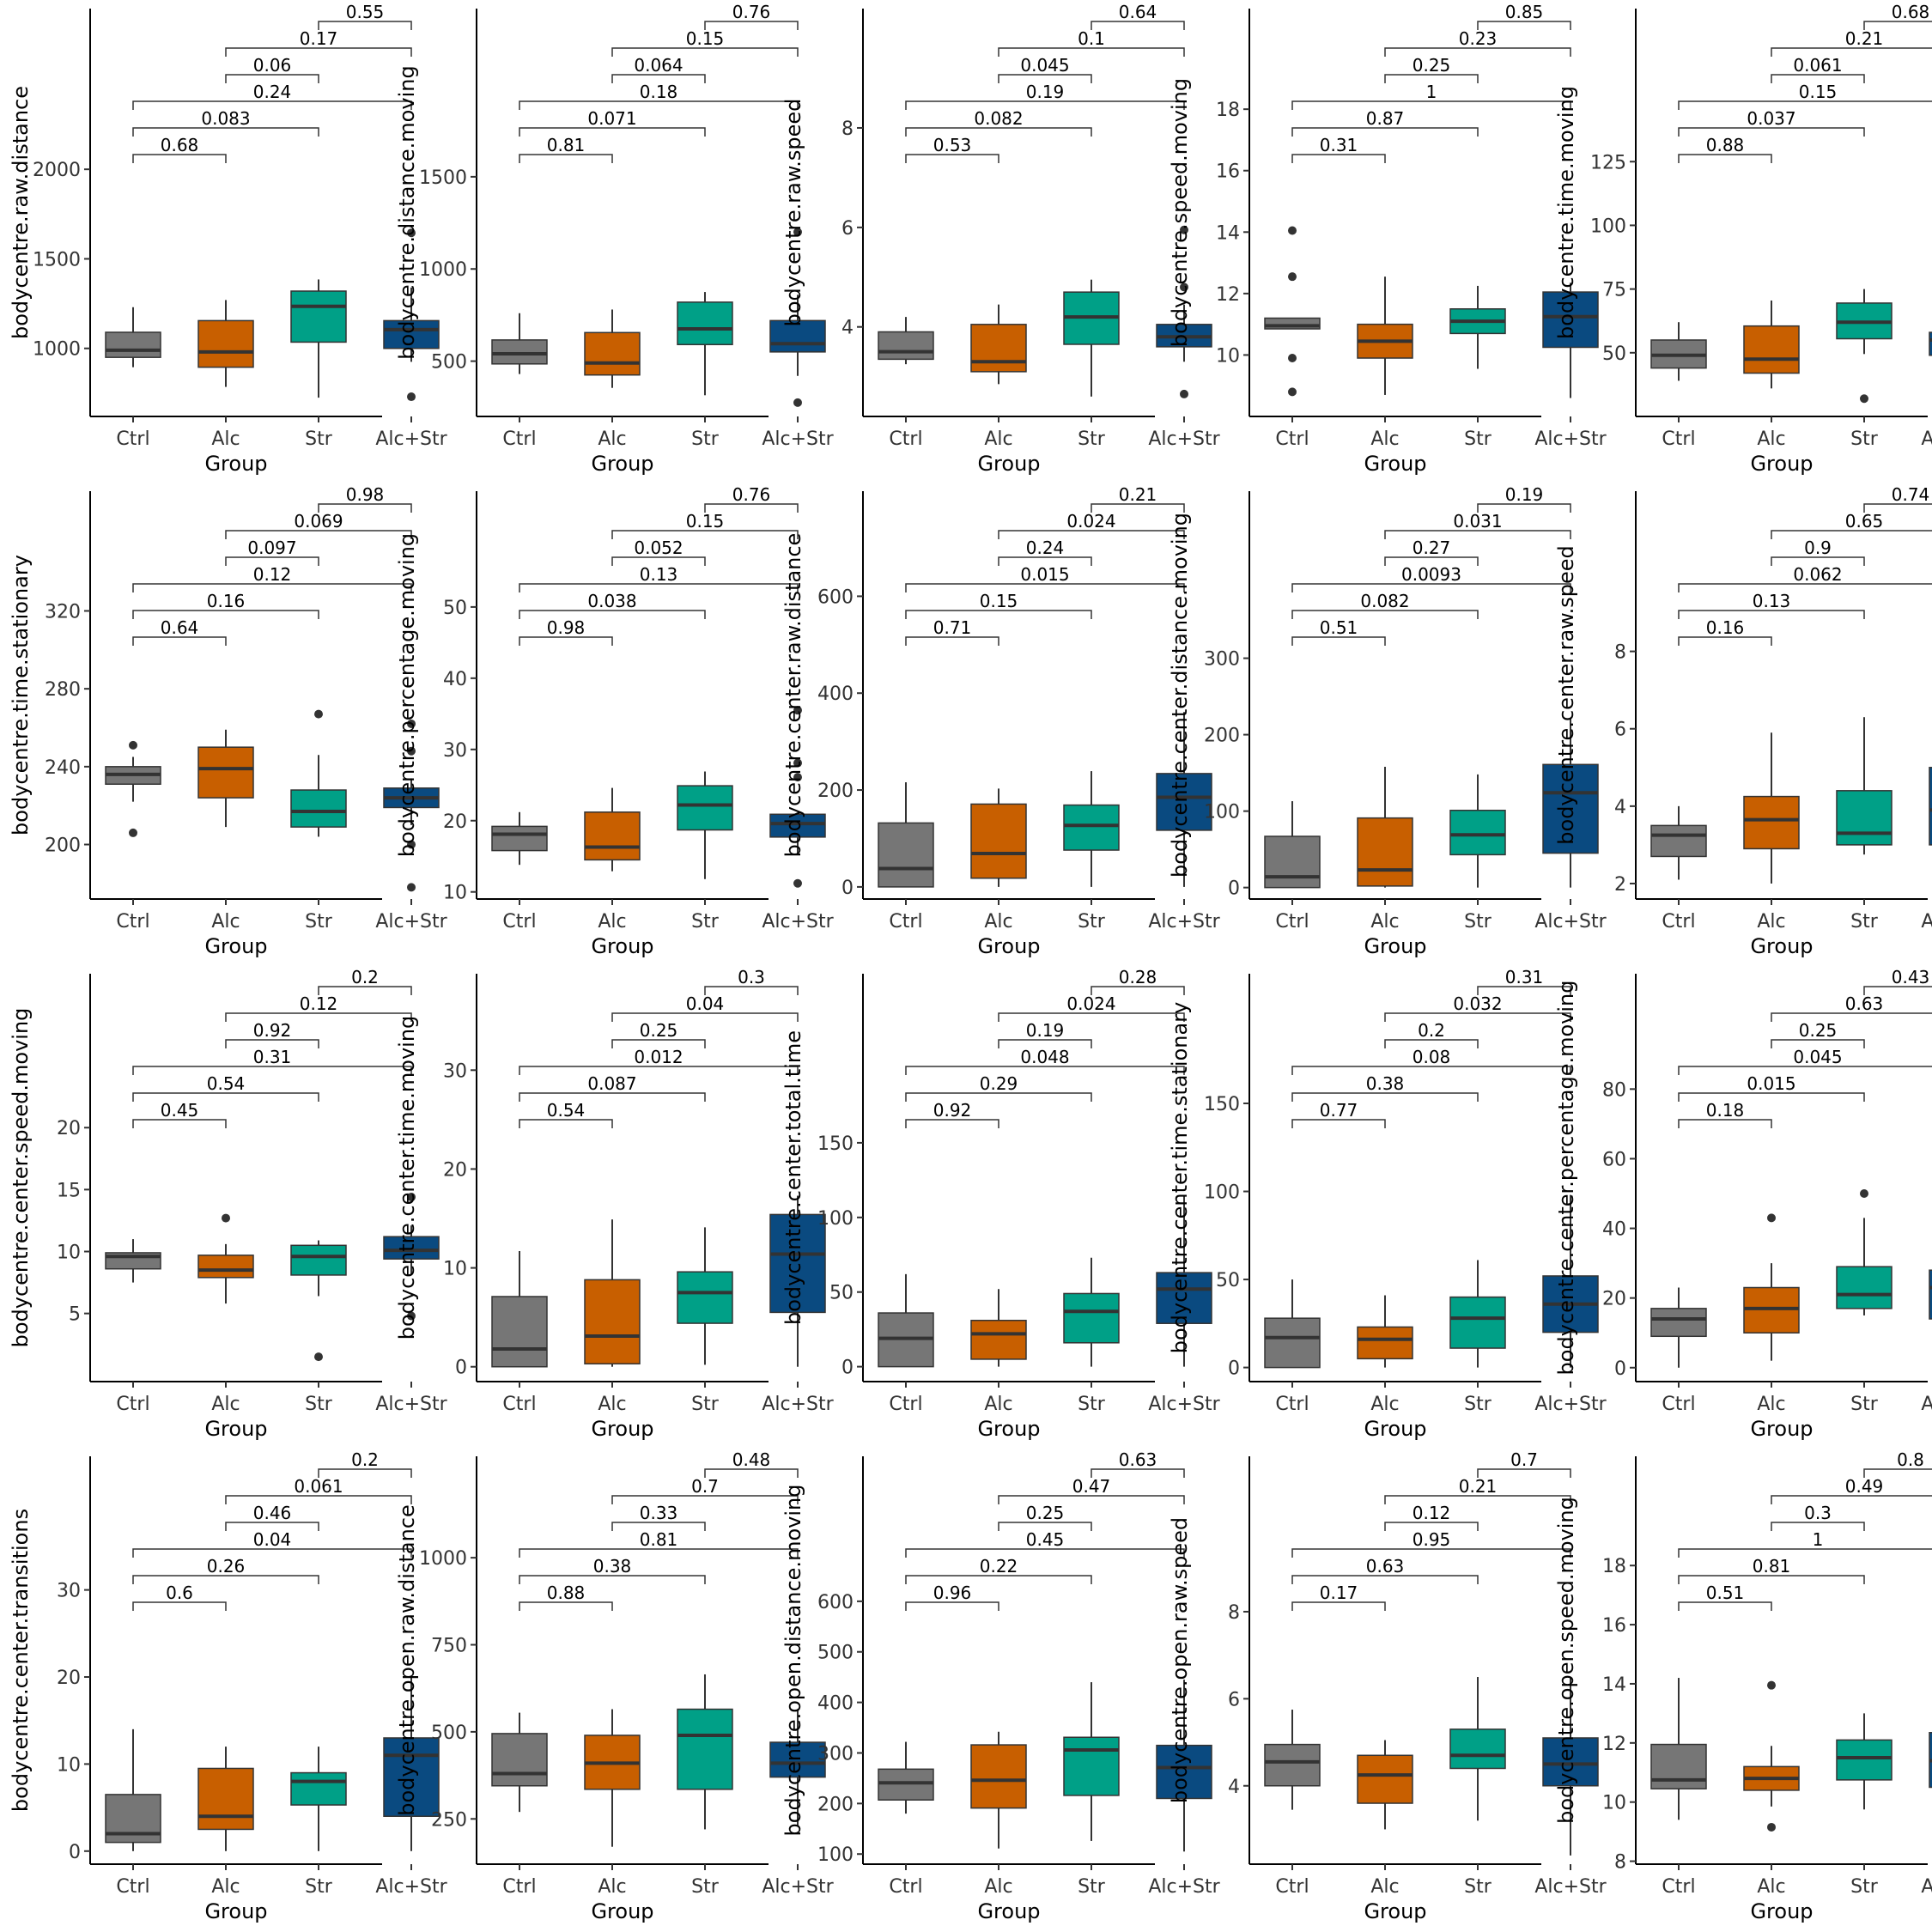 Image resolution: width=1932 pixels, height=1932 pixels. What do you see at coordinates (1228, 233) in the screenshot?
I see `y-tick-label: 14` at bounding box center [1228, 233].